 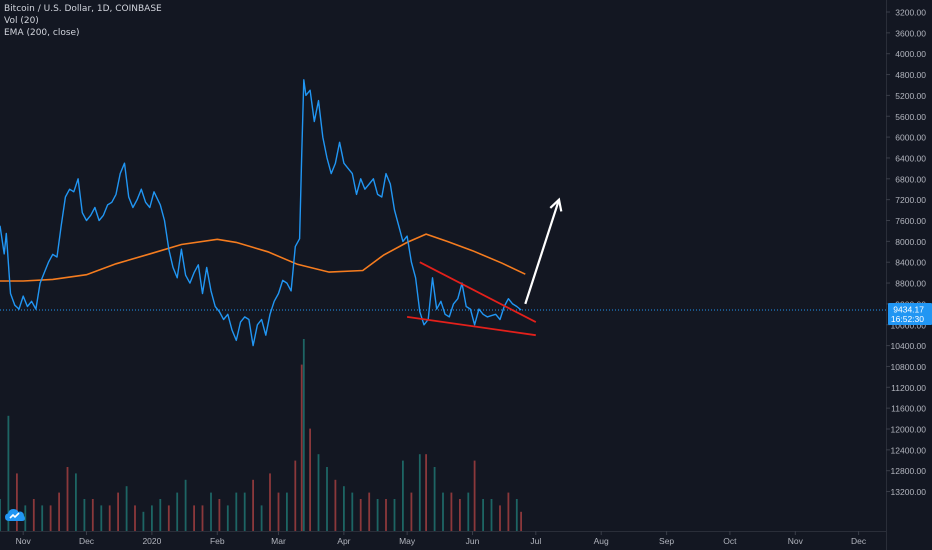 What do you see at coordinates (910, 54) in the screenshot?
I see `price-tick-label: 4000.00` at bounding box center [910, 54].